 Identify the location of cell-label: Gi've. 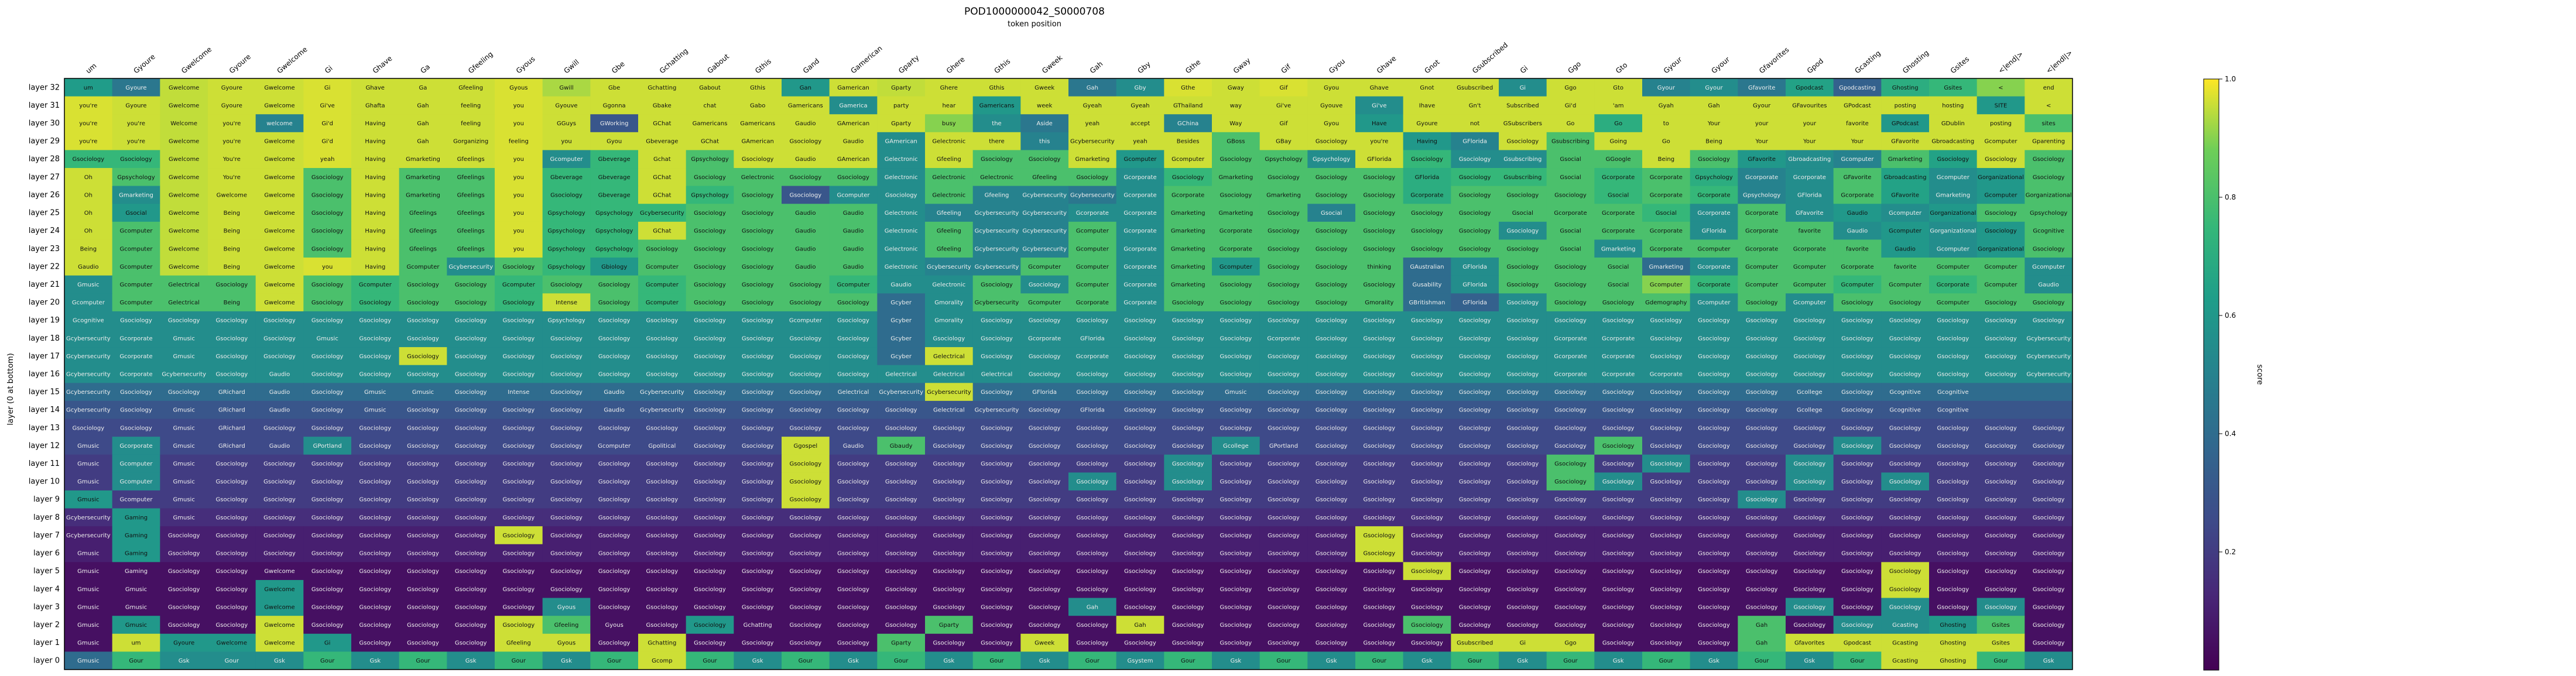
(1283, 105).